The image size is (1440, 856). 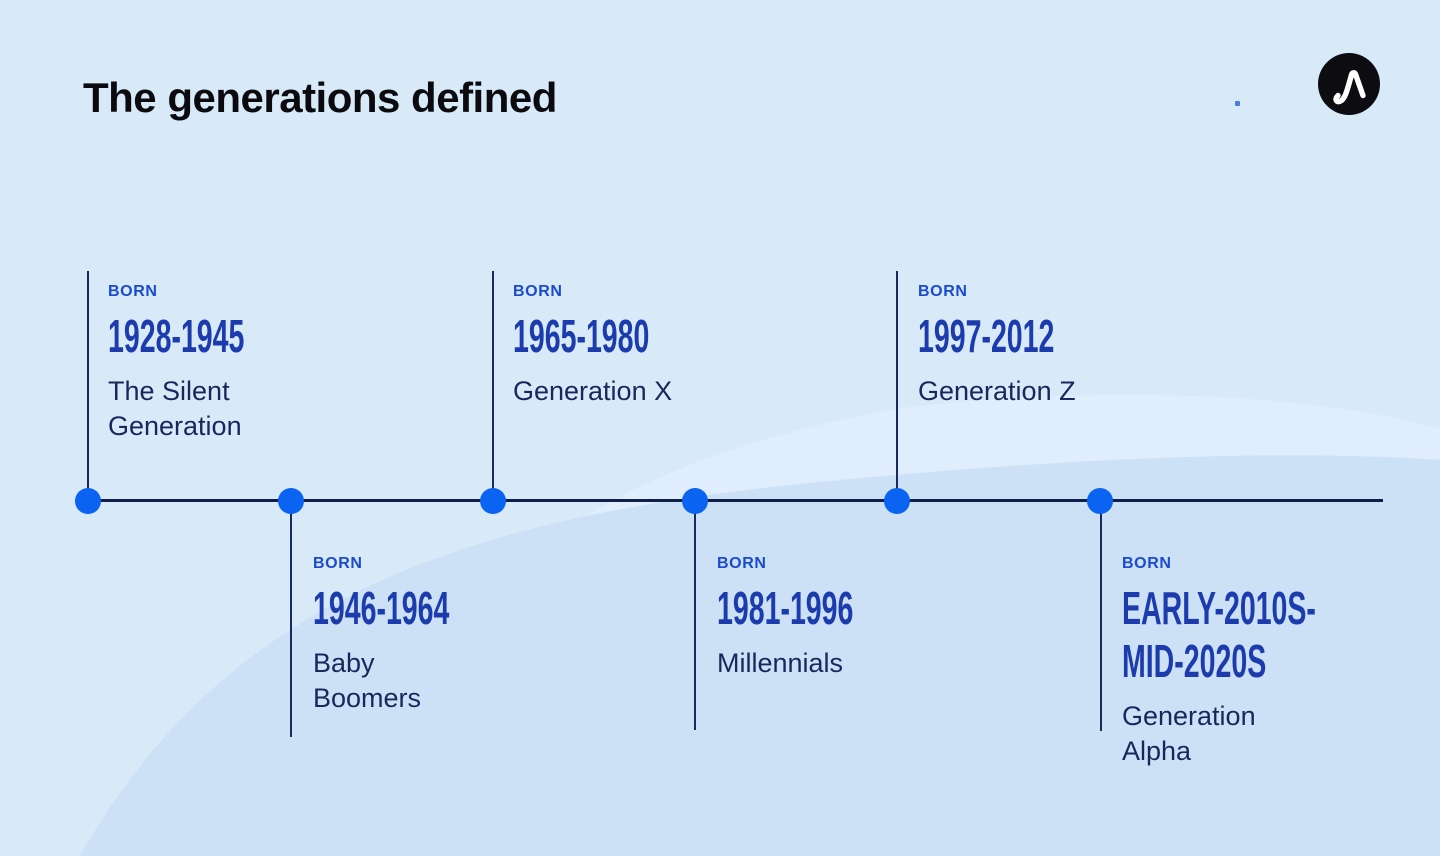 What do you see at coordinates (902, 618) in the screenshot?
I see `timeline-entry-millennials: BORN 1981-1996 Millennials` at bounding box center [902, 618].